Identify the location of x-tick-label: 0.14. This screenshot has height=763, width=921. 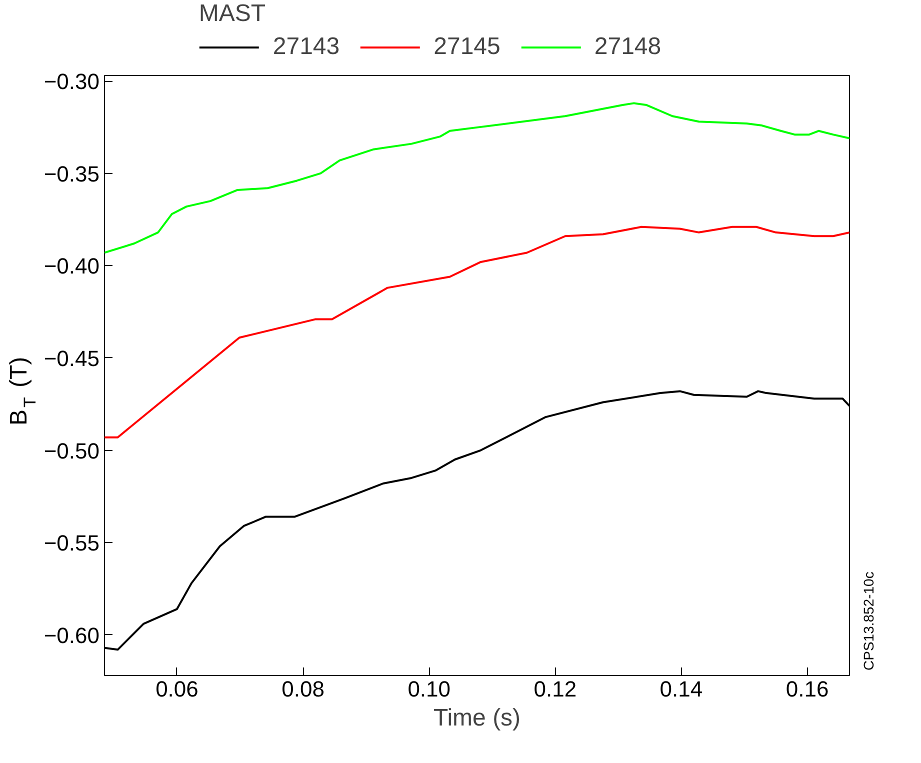
(681, 689).